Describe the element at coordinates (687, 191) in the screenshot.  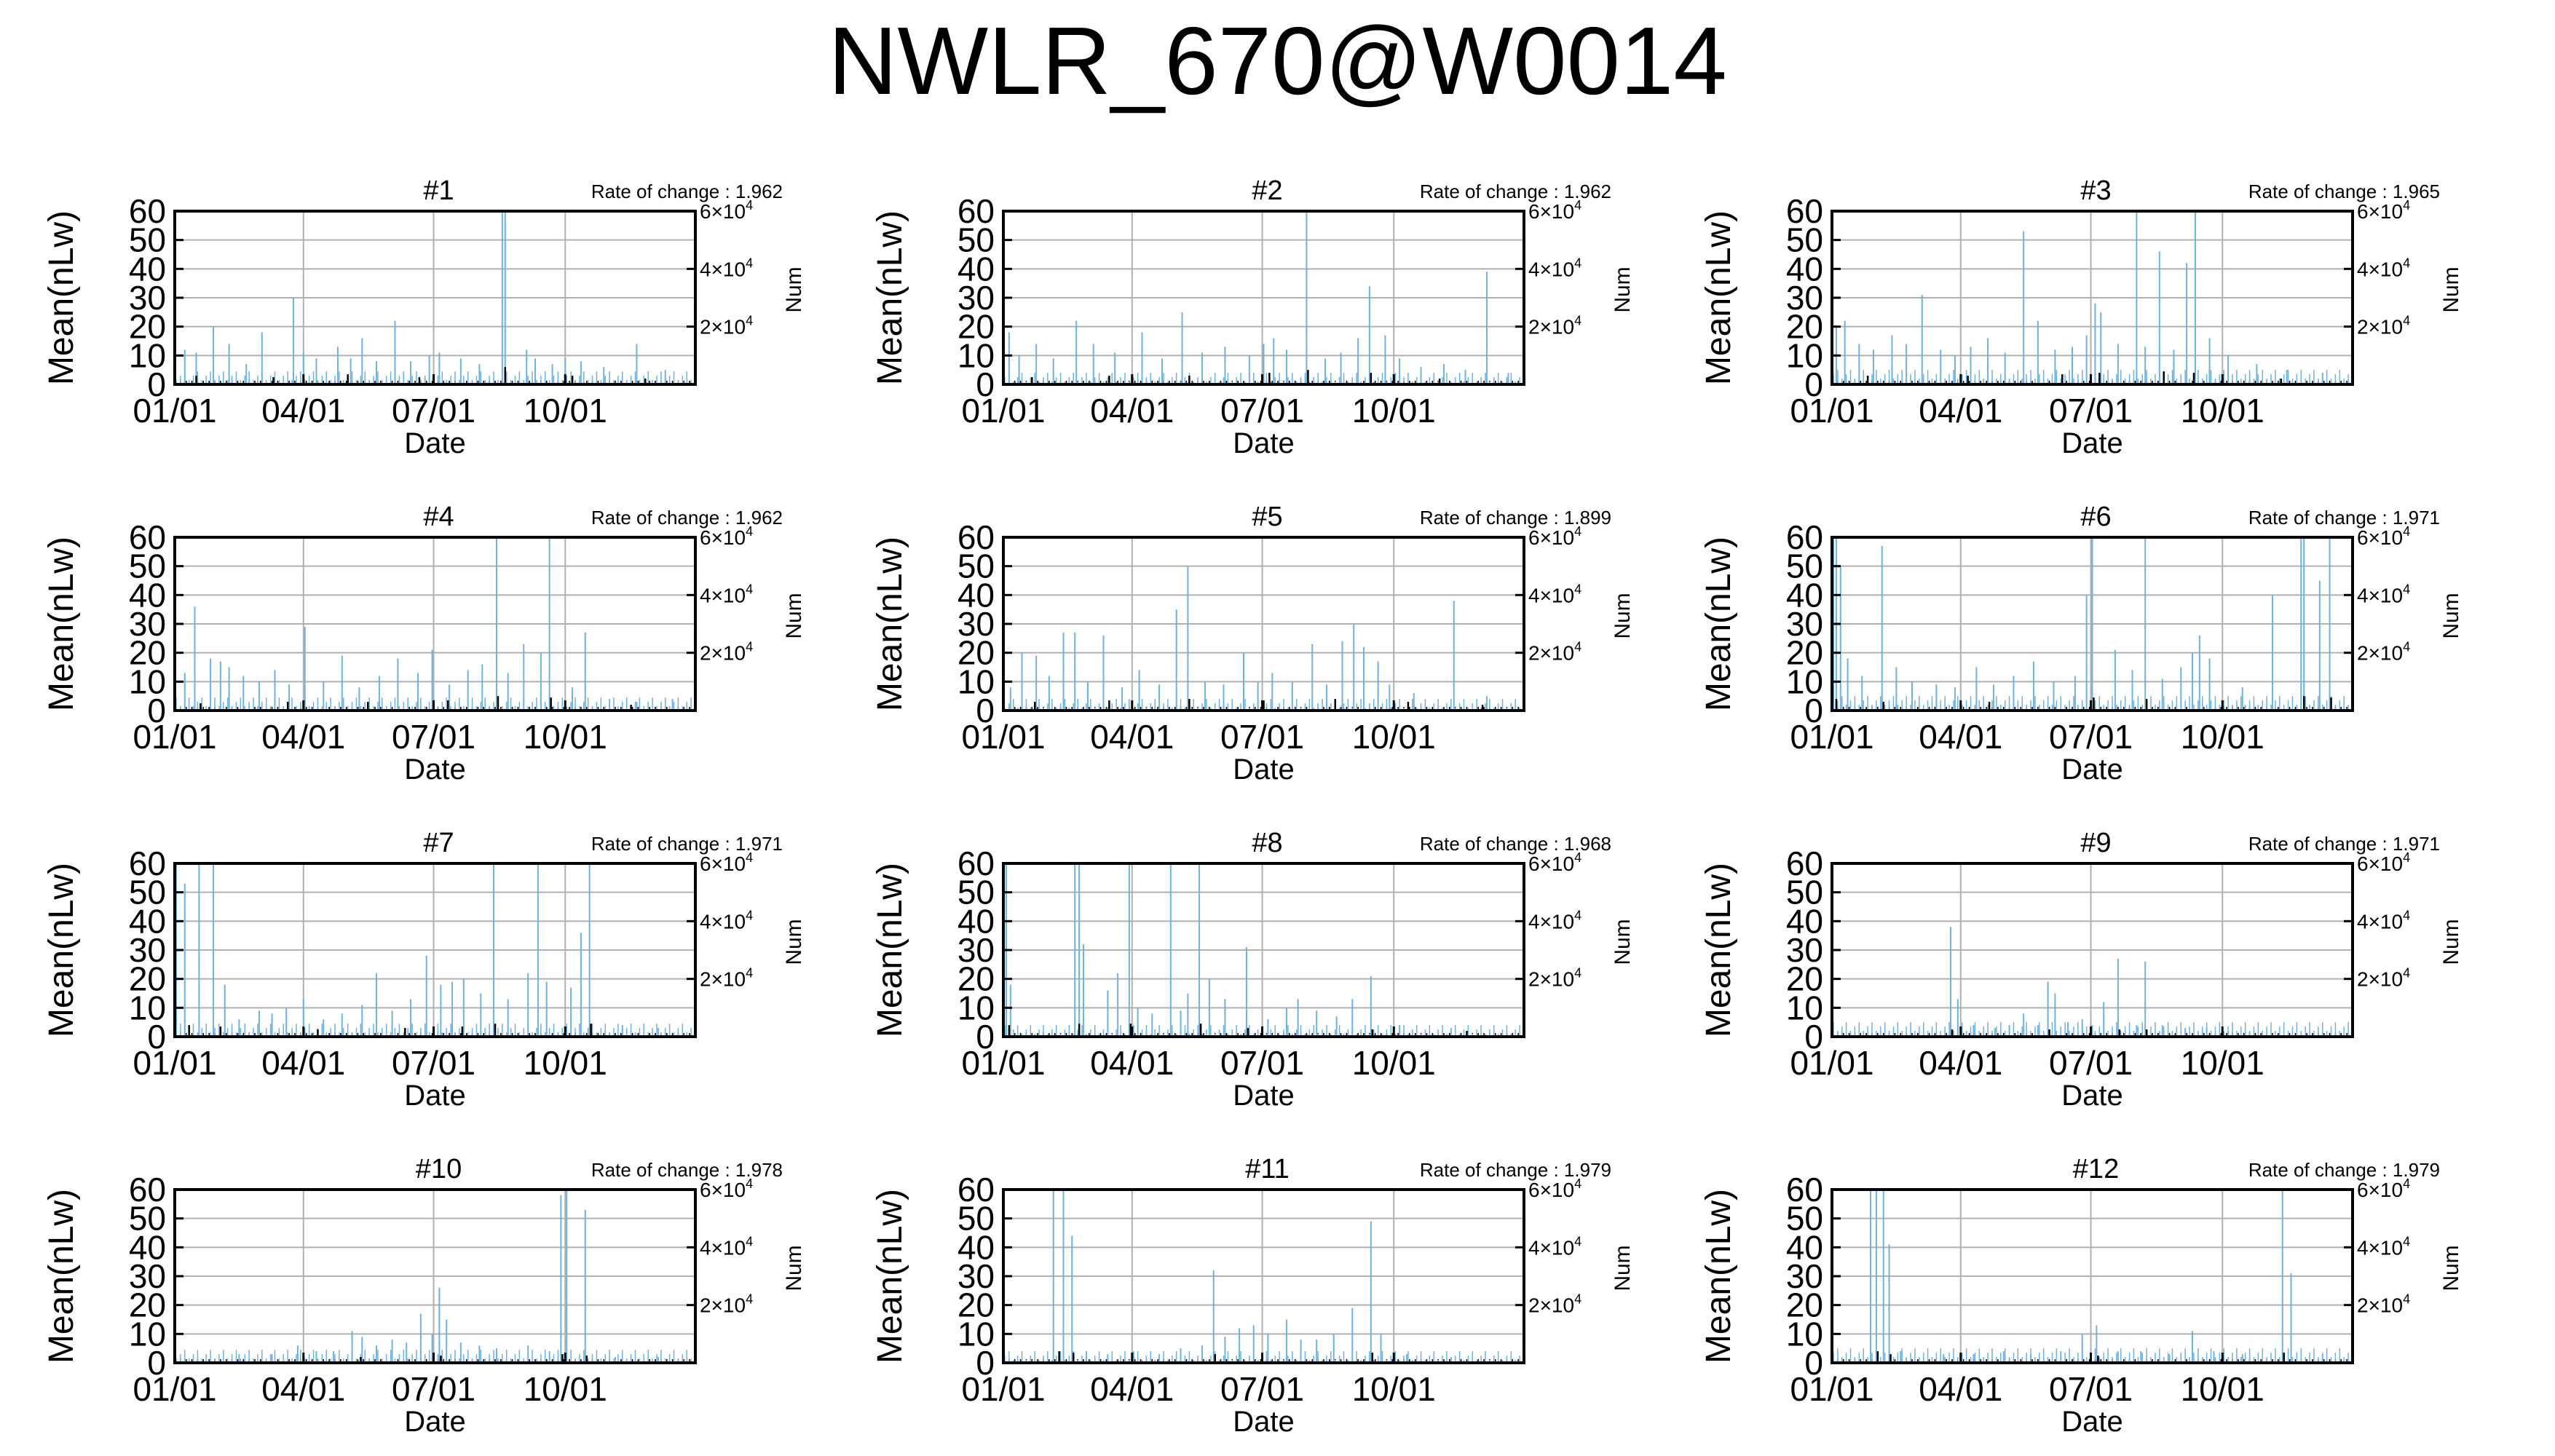
I see `rate-of-change: Rate of change : 1.962` at that location.